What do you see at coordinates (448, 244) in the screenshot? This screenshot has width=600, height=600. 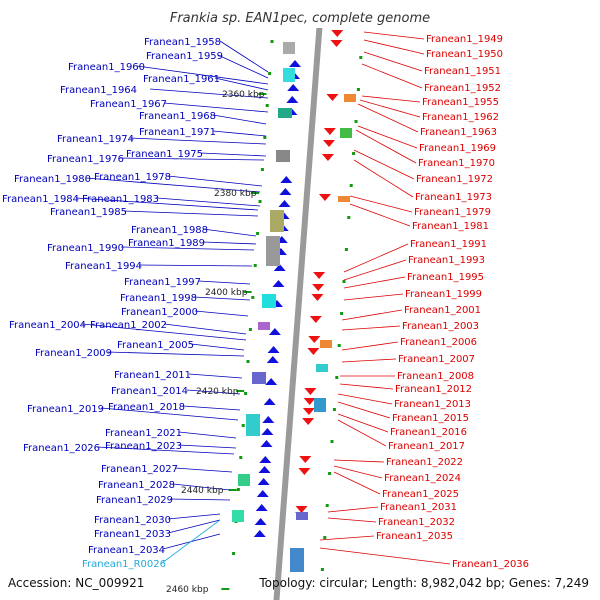 I see `gene-label: Franean1_1991` at bounding box center [448, 244].